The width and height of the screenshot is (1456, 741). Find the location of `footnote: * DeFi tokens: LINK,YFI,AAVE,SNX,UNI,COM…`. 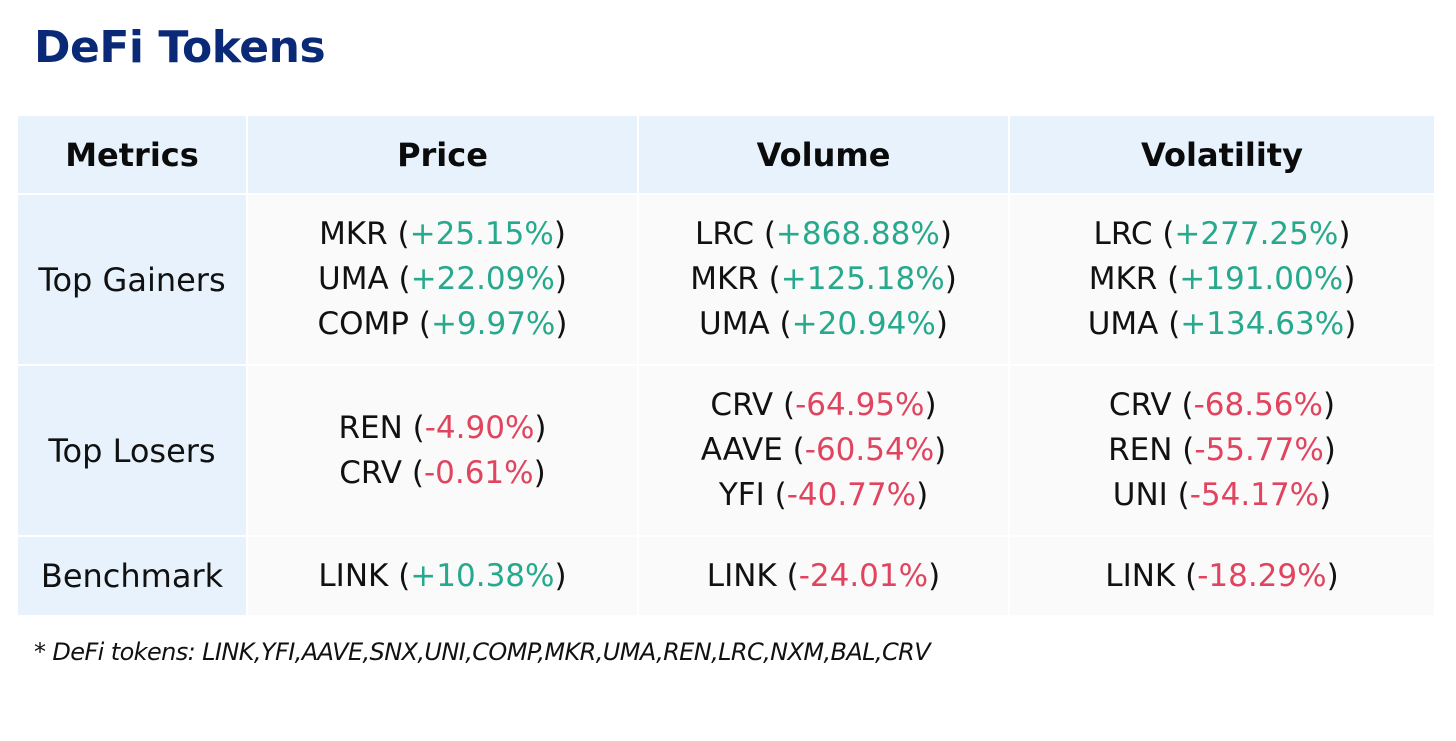

footnote: * DeFi tokens: LINK,YFI,AAVE,SNX,UNI,COM… is located at coordinates (482, 652).